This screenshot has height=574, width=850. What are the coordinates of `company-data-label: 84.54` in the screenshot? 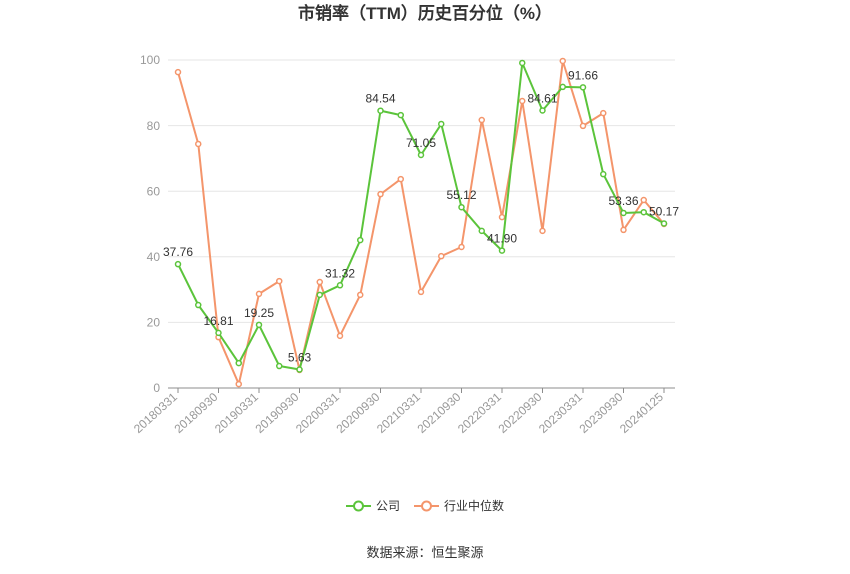 It's located at (380, 99).